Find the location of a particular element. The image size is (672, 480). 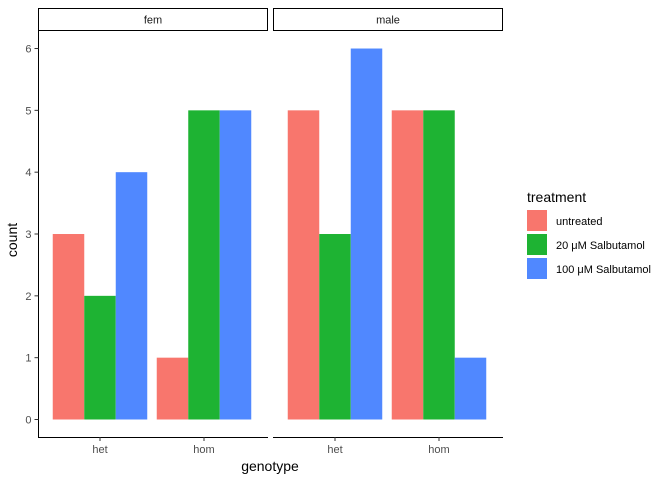

y-axis-title: count is located at coordinates (12, 240).